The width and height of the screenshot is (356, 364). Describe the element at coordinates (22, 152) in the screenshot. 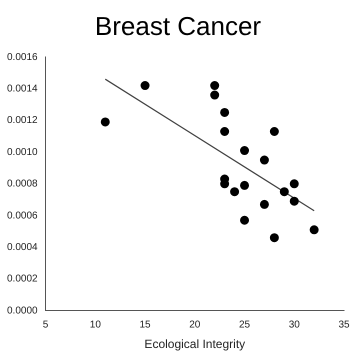

I see `y-tick-label: 0.0010` at that location.